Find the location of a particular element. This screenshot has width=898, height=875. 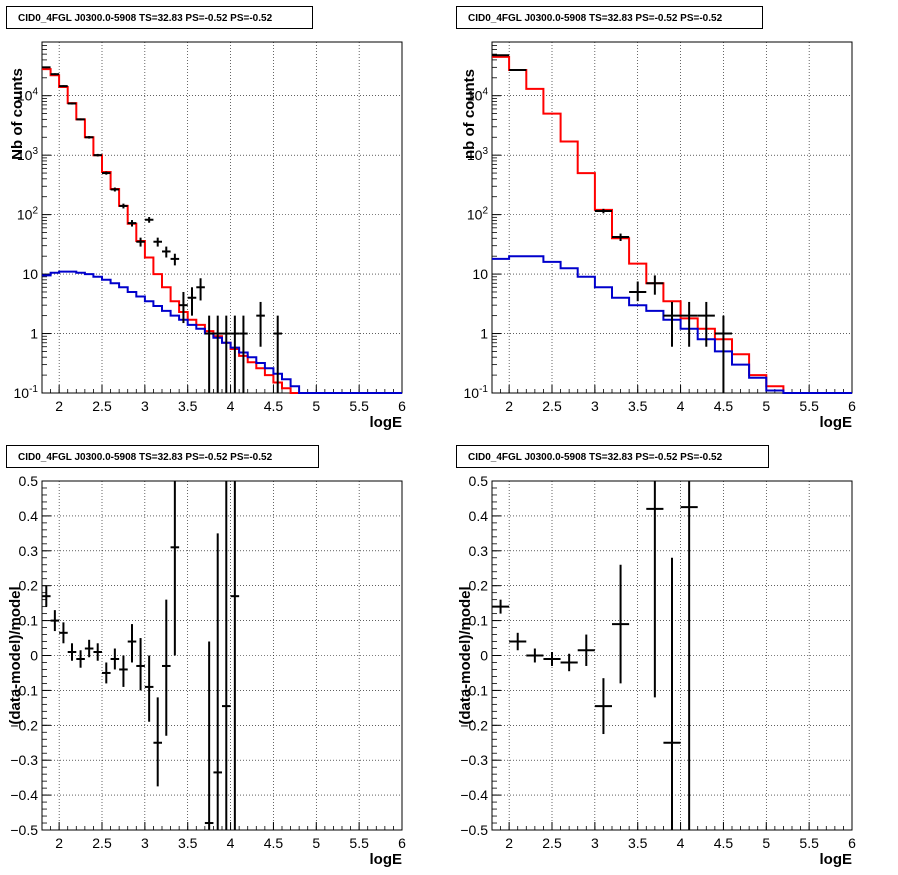

y-tick-label: 0.1 is located at coordinates (29, 621).